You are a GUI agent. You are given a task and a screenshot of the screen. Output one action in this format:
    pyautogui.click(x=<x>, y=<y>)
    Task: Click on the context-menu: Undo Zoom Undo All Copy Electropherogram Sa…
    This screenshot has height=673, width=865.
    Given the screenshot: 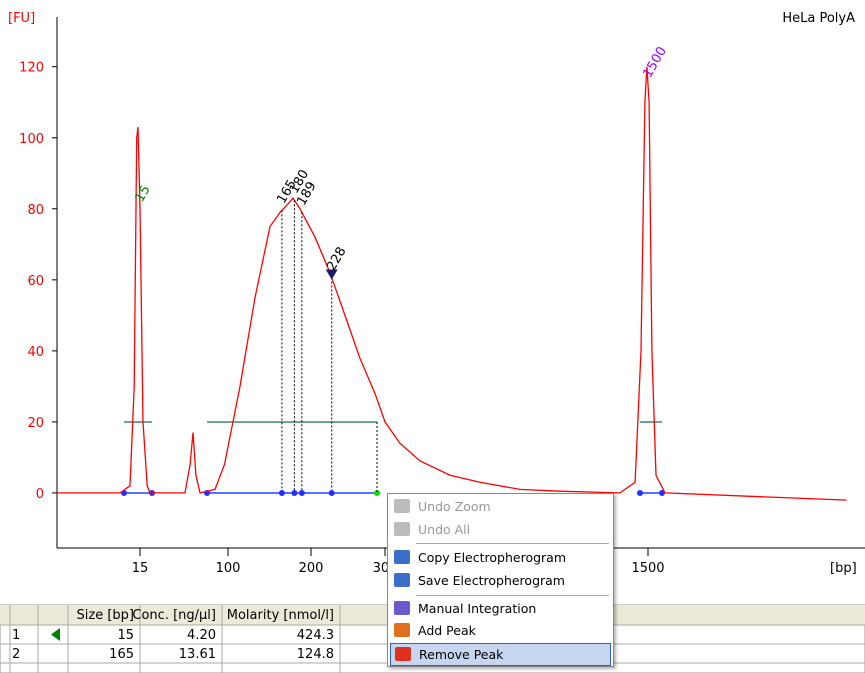 What is the action you would take?
    pyautogui.click(x=500, y=580)
    